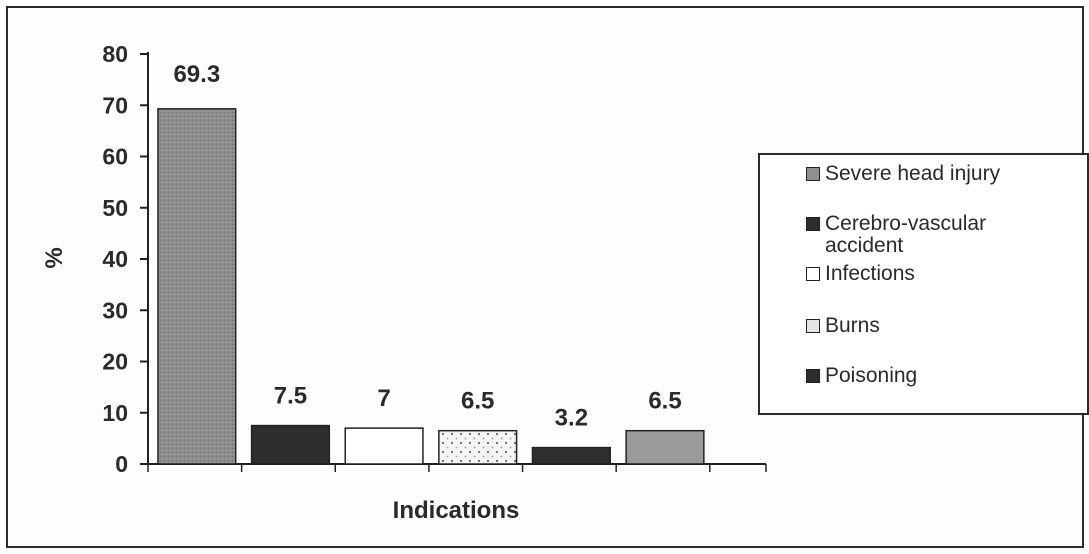  I want to click on x-axis-title: Indications, so click(456, 510).